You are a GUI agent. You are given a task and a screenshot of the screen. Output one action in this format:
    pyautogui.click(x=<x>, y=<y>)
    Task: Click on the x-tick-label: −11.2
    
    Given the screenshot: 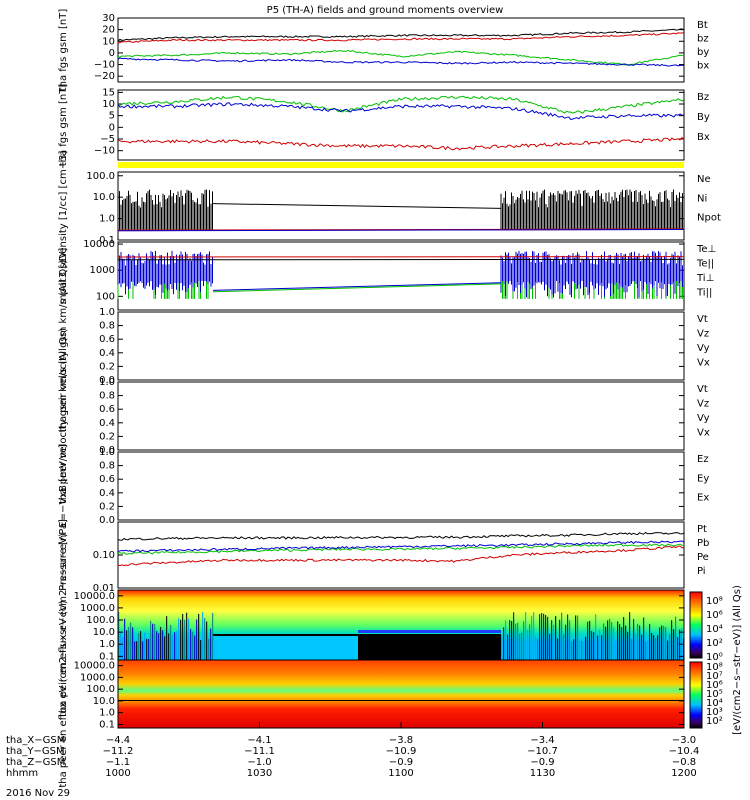 What is the action you would take?
    pyautogui.click(x=118, y=751)
    